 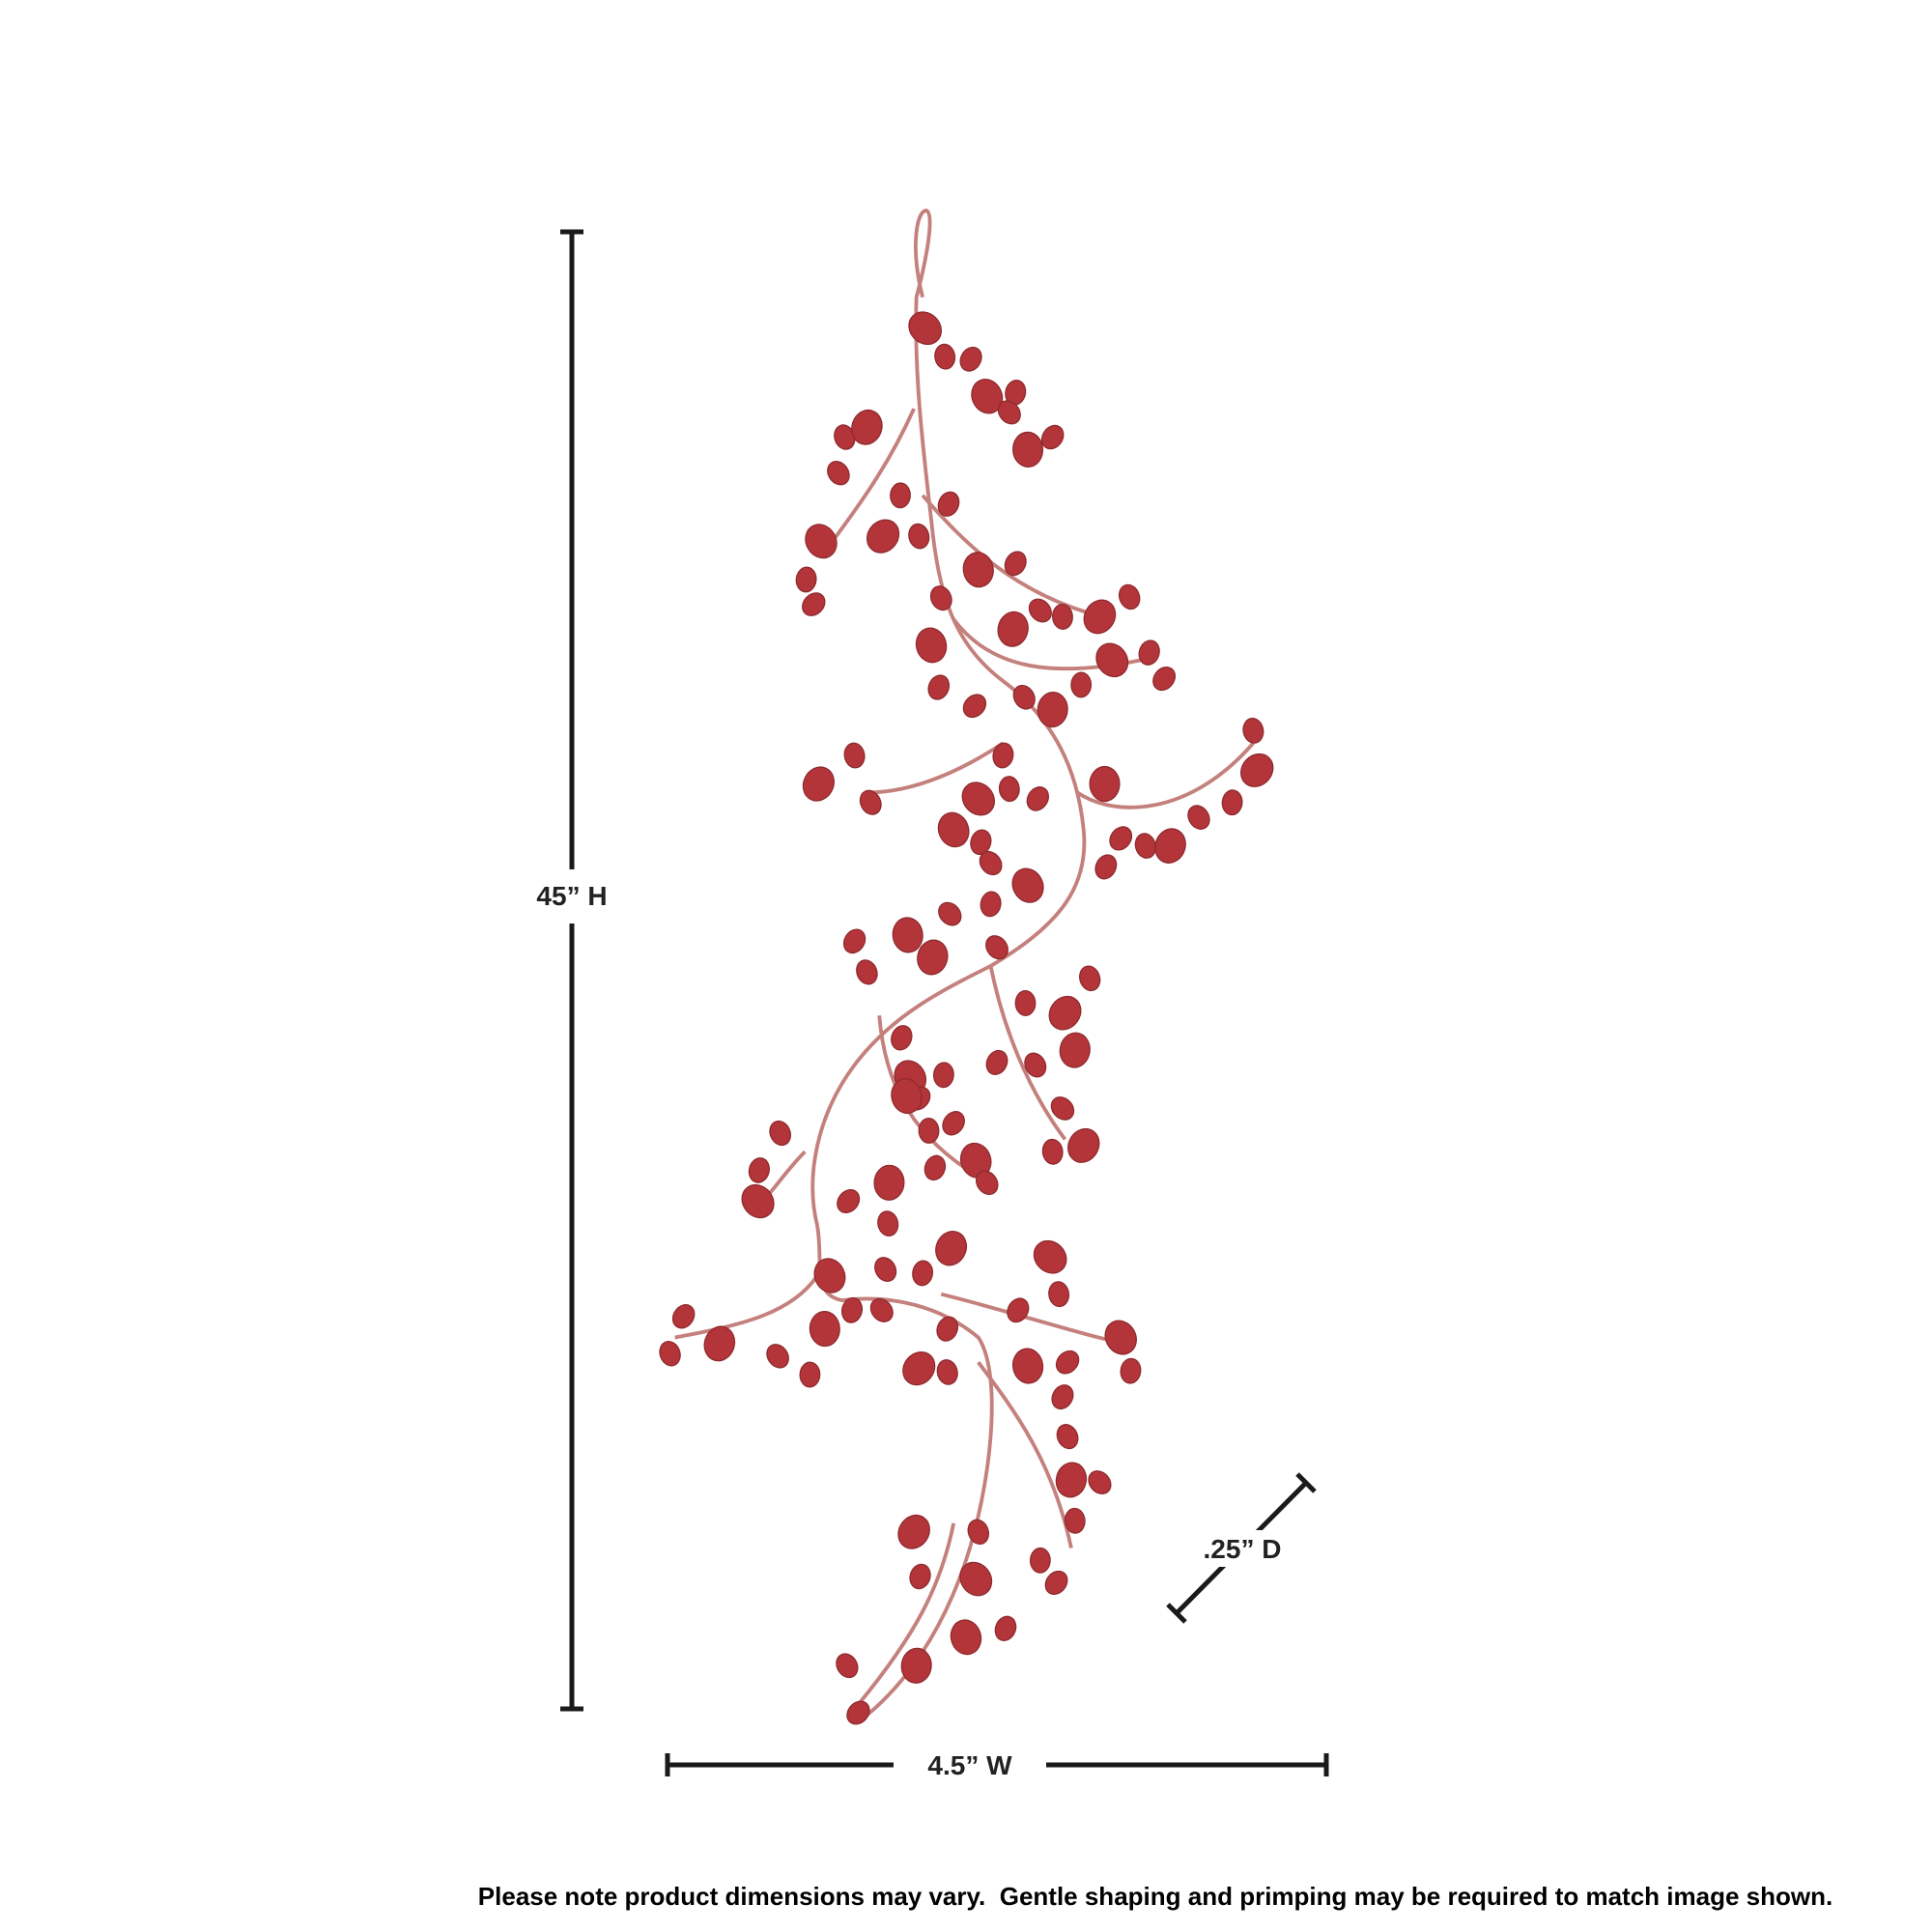 I want to click on main-stem, so click(x=948, y=963).